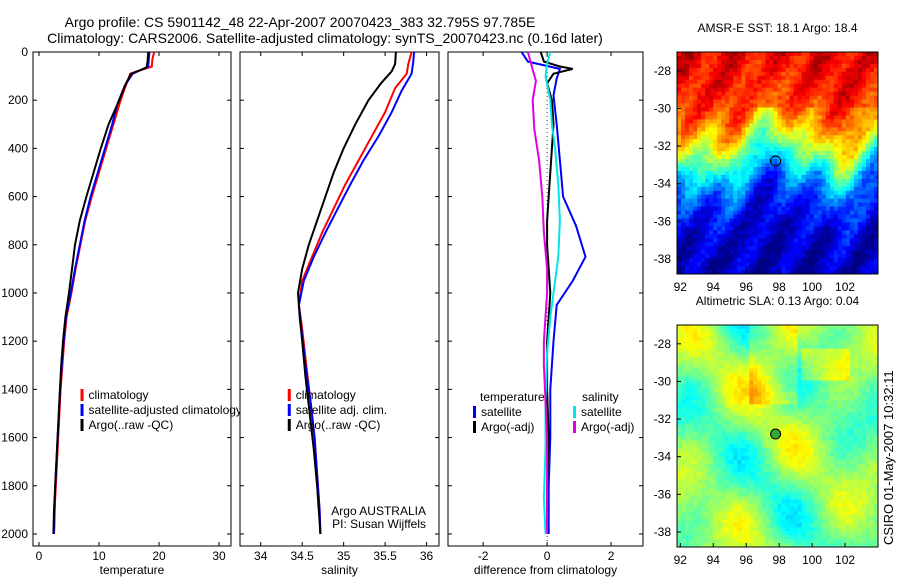  What do you see at coordinates (507, 427) in the screenshot?
I see `legend-entry: Argo(-adj)` at bounding box center [507, 427].